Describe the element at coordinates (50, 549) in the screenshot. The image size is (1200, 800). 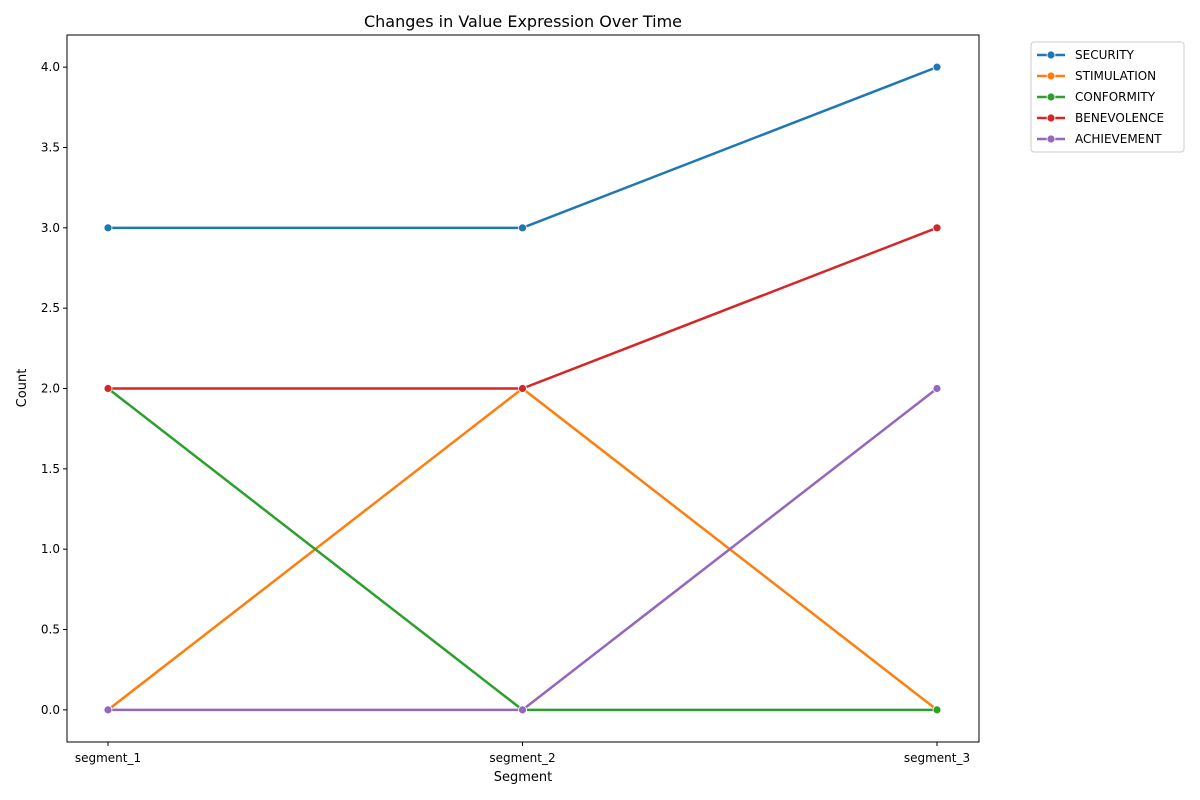
I see `y-tick-label: 1.0` at that location.